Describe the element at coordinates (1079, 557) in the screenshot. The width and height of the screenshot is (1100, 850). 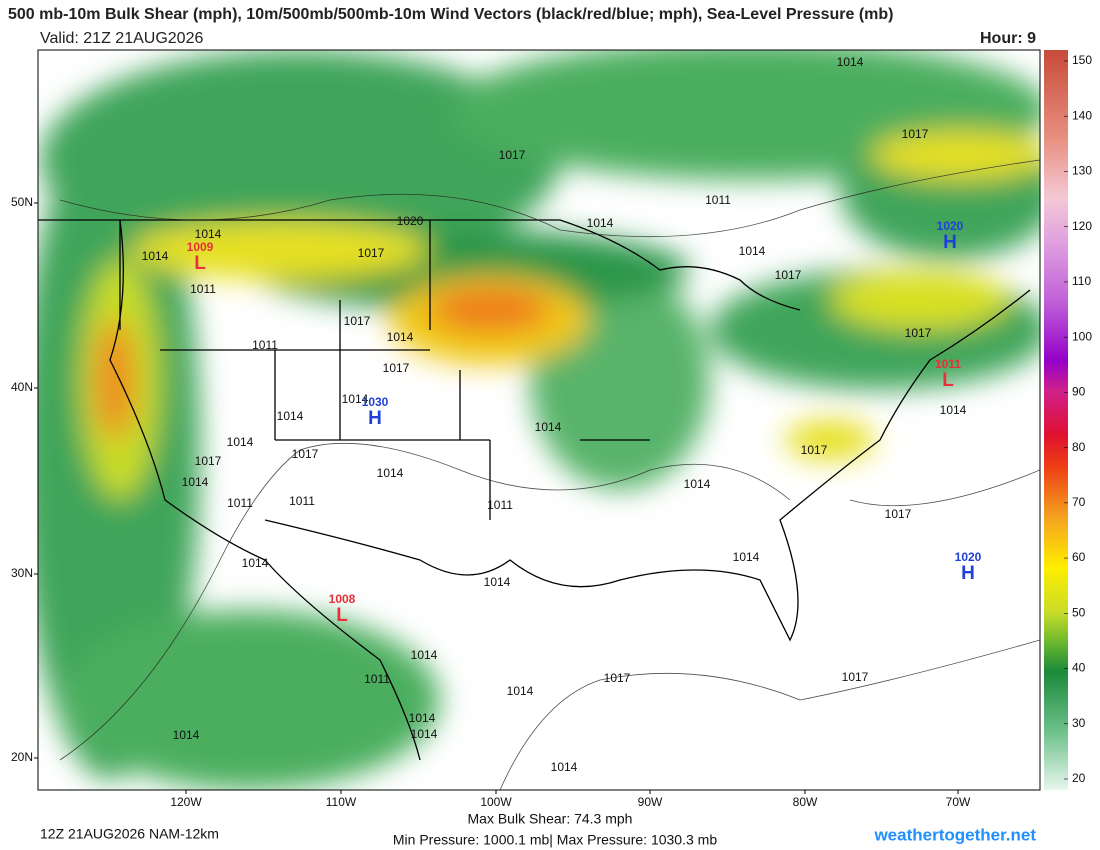
I see `colorbar-label: 60` at that location.